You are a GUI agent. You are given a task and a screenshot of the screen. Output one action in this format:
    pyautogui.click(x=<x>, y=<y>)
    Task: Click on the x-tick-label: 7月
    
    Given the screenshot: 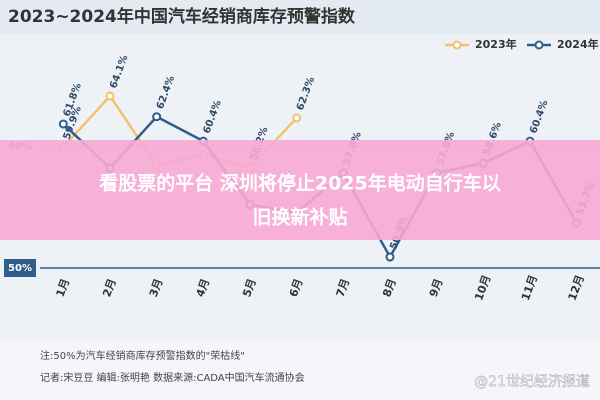 What is the action you would take?
    pyautogui.click(x=343, y=288)
    